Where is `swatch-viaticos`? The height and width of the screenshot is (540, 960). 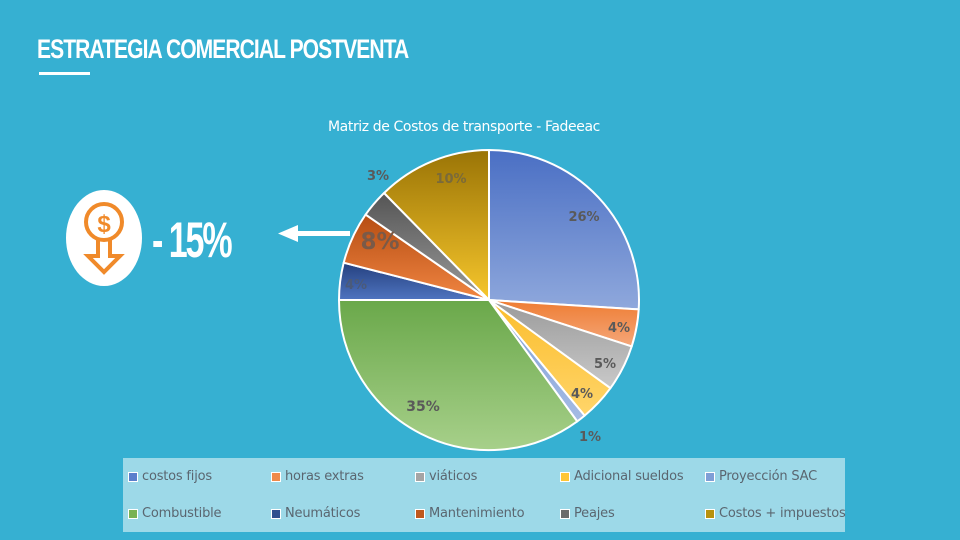
swatch-viaticos is located at coordinates (420, 476).